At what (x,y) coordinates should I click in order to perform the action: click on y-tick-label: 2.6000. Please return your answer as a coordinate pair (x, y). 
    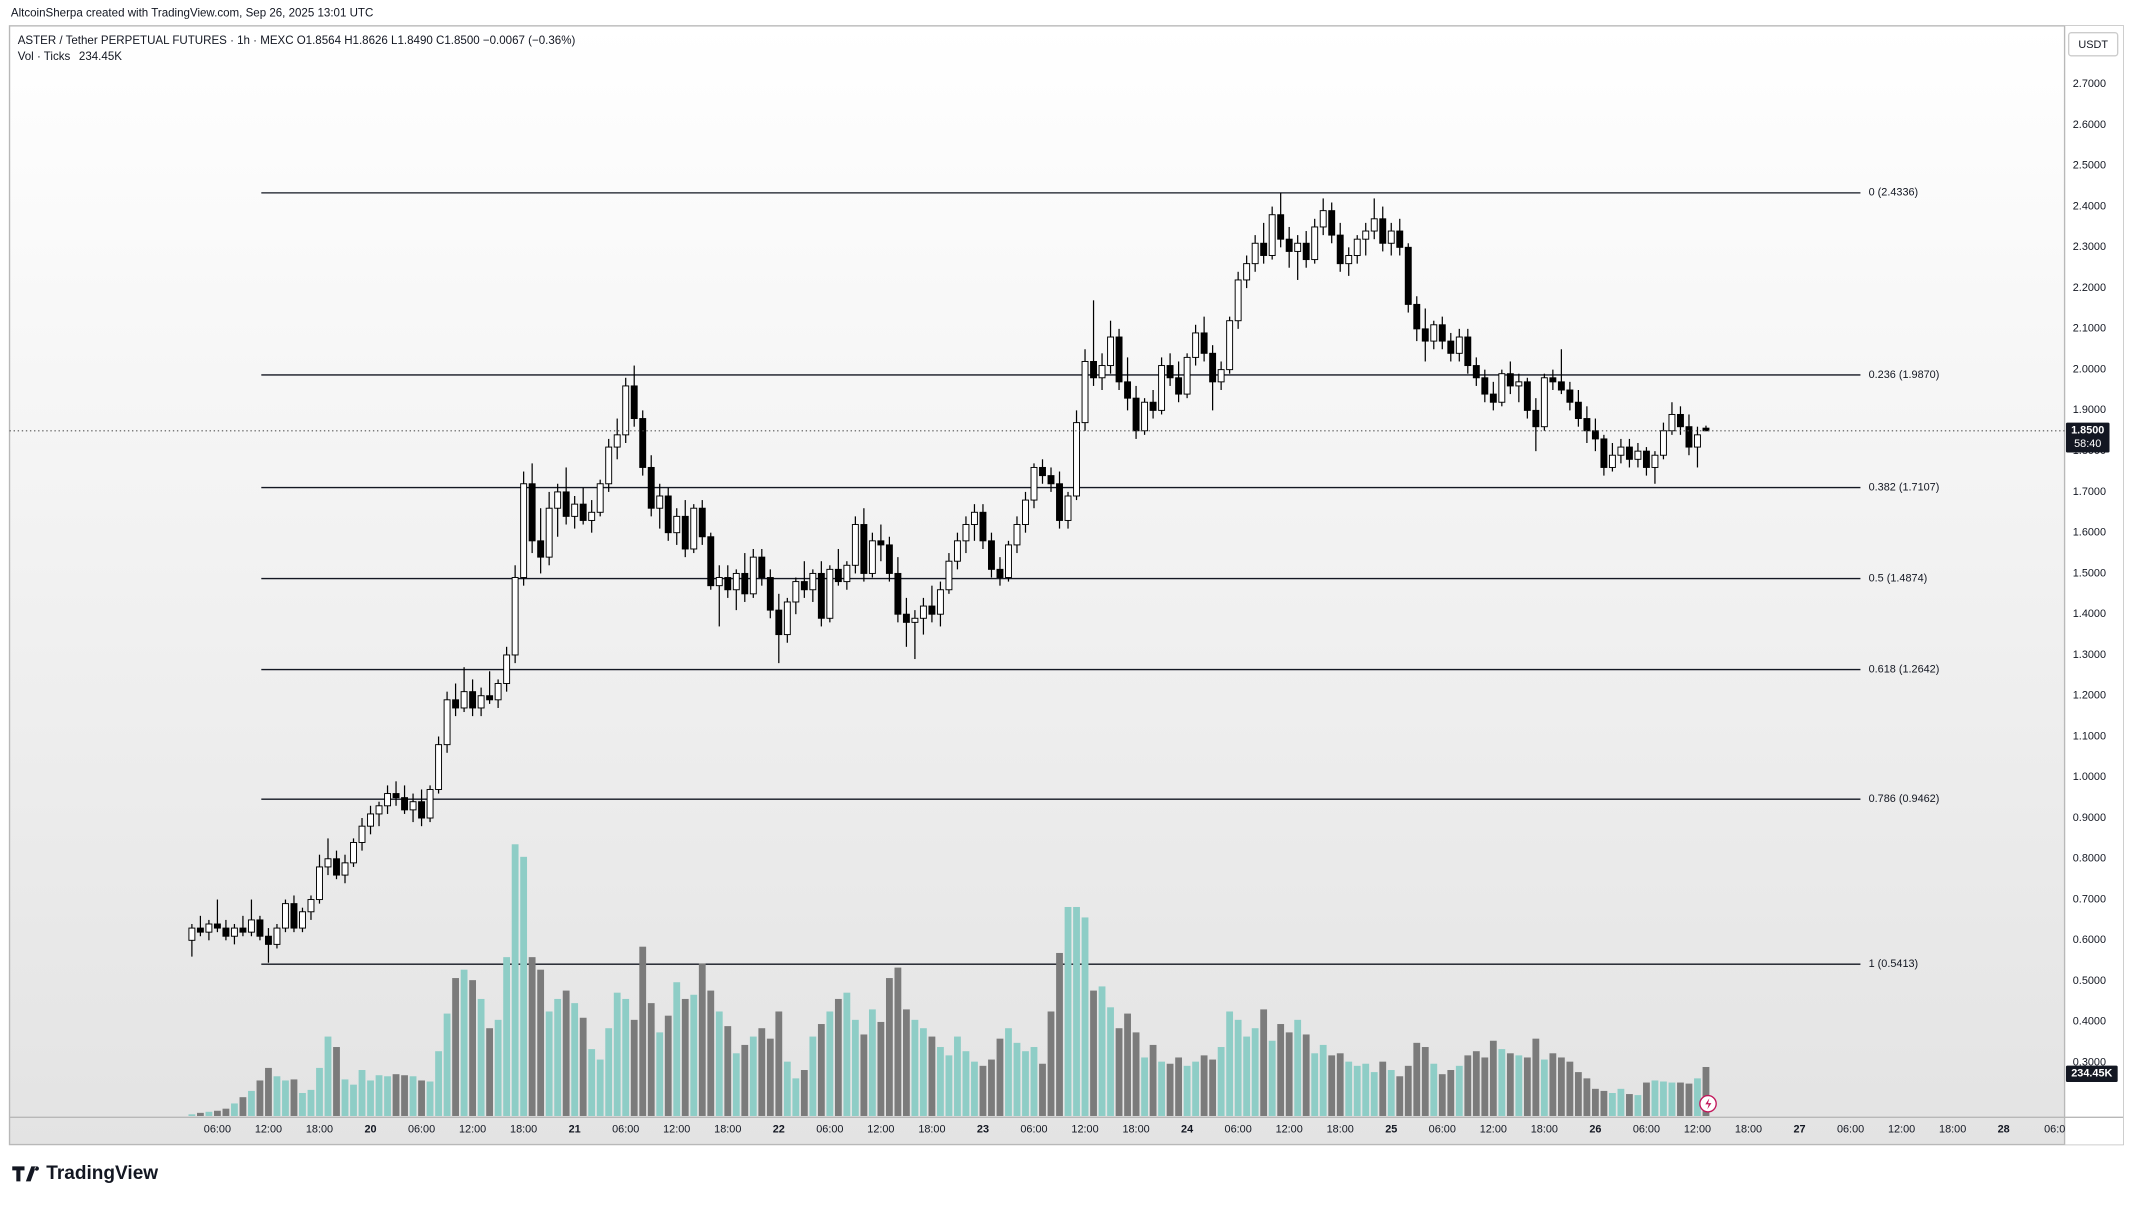
    Looking at the image, I should click on (2089, 125).